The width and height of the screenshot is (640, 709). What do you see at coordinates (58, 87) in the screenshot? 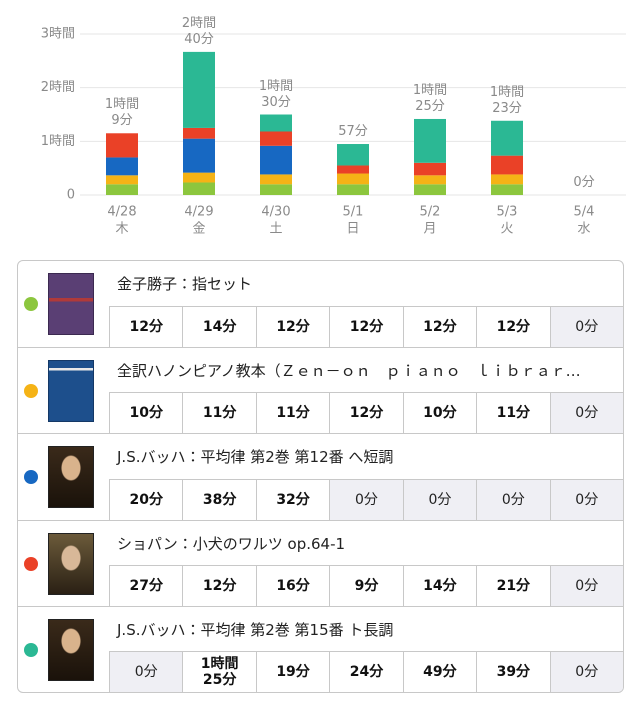
I see `y-tick-label: 2時間` at bounding box center [58, 87].